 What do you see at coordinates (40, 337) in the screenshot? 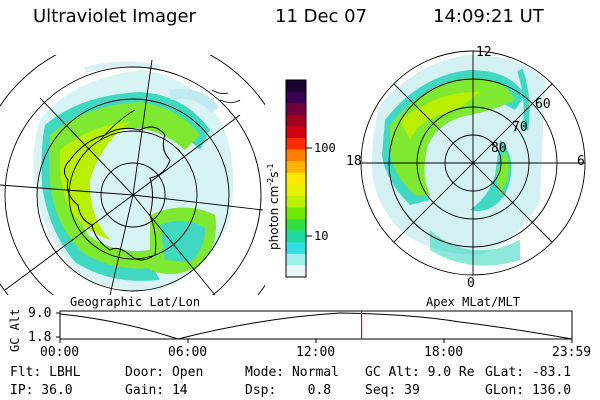
I see `timeline-ytick-bottom: 1.8` at bounding box center [40, 337].